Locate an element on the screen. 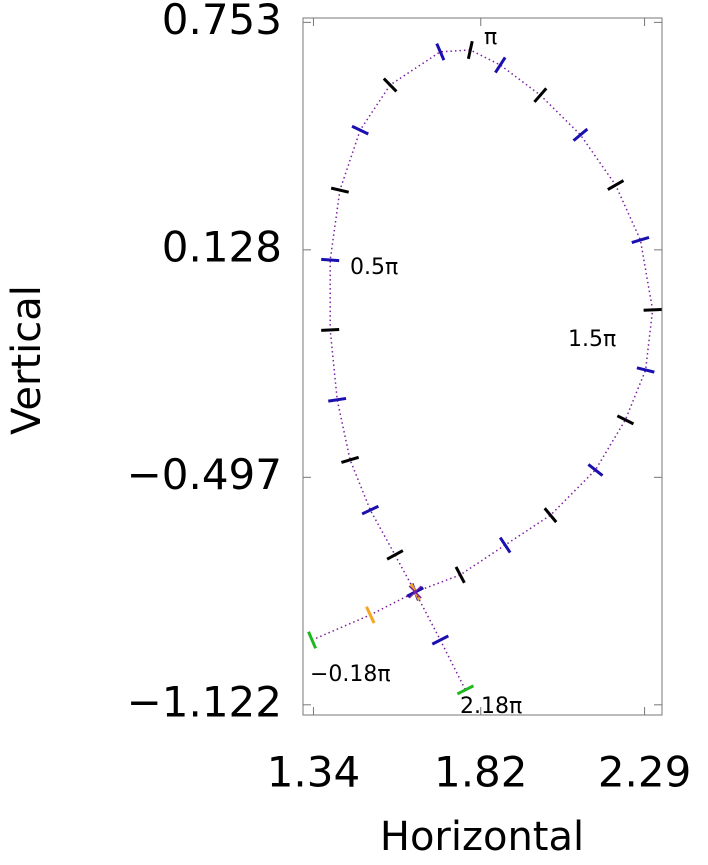  y-tick-label: −0.497 is located at coordinates (204, 474).